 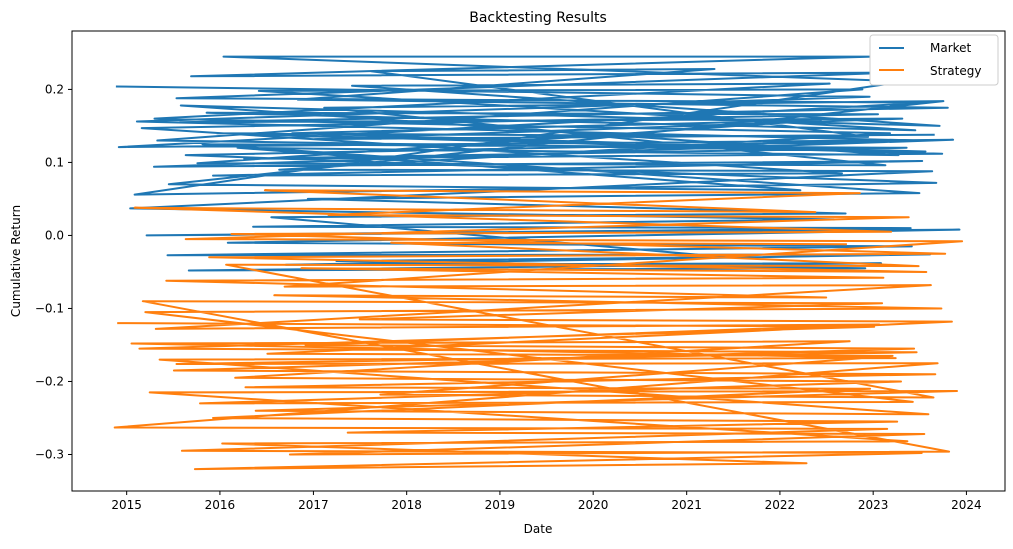 I want to click on x-tick-label: 2020, so click(x=593, y=505).